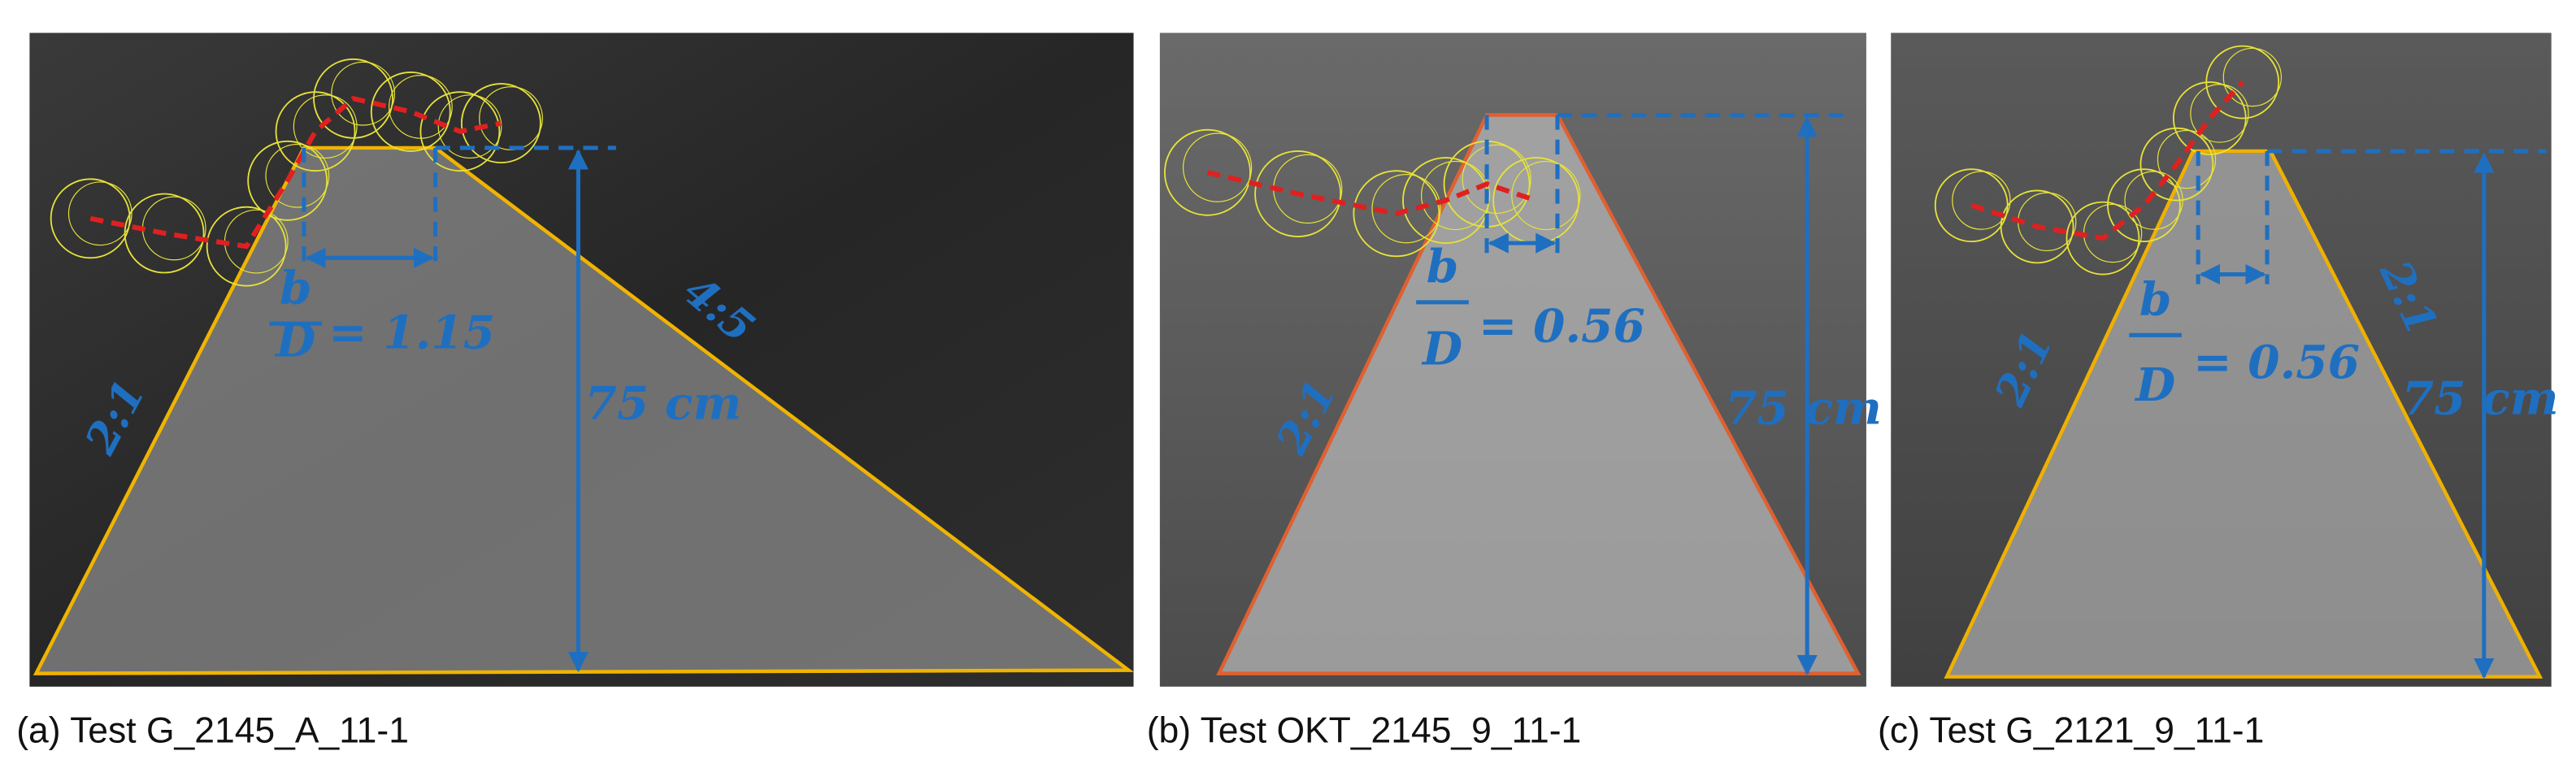  I want to click on ratio-value: = 1.15, so click(411, 332).